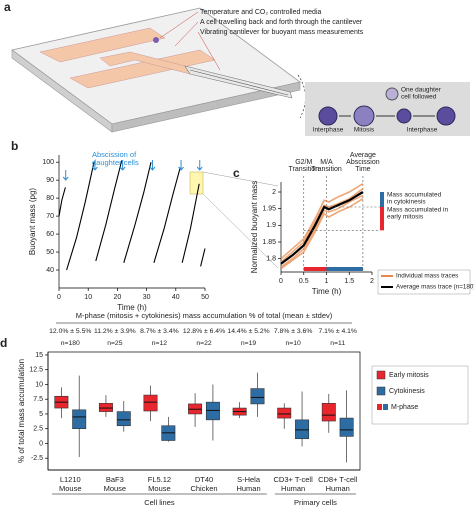  I want to click on link-lines, so click(240, 220).